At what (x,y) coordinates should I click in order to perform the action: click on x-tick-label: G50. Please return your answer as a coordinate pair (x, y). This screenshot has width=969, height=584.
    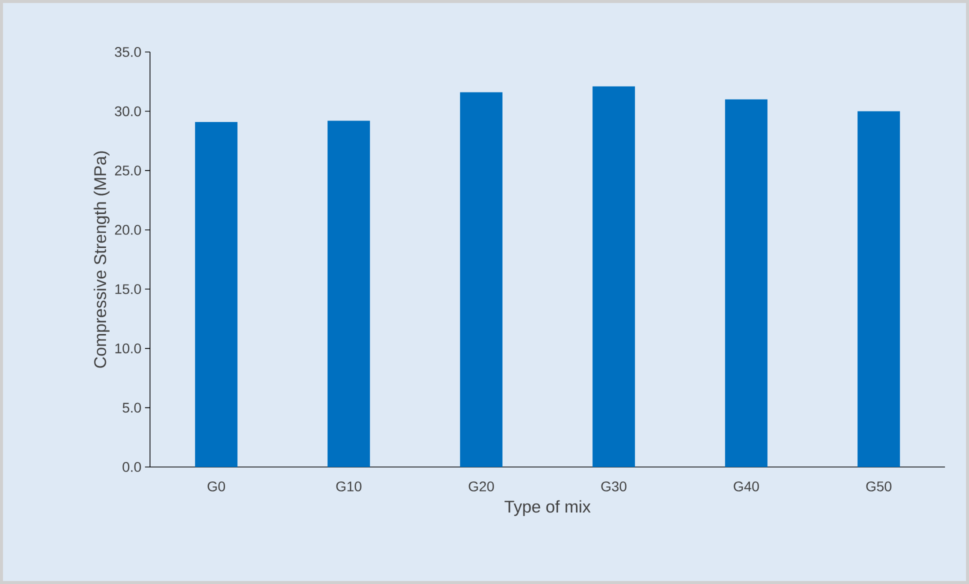
    Looking at the image, I should click on (879, 486).